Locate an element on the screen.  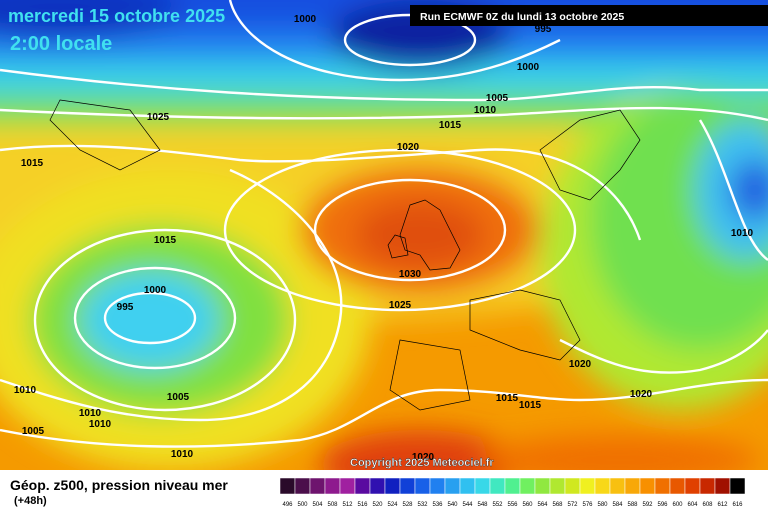
colorbar-tick-label: 564 is located at coordinates (542, 505).